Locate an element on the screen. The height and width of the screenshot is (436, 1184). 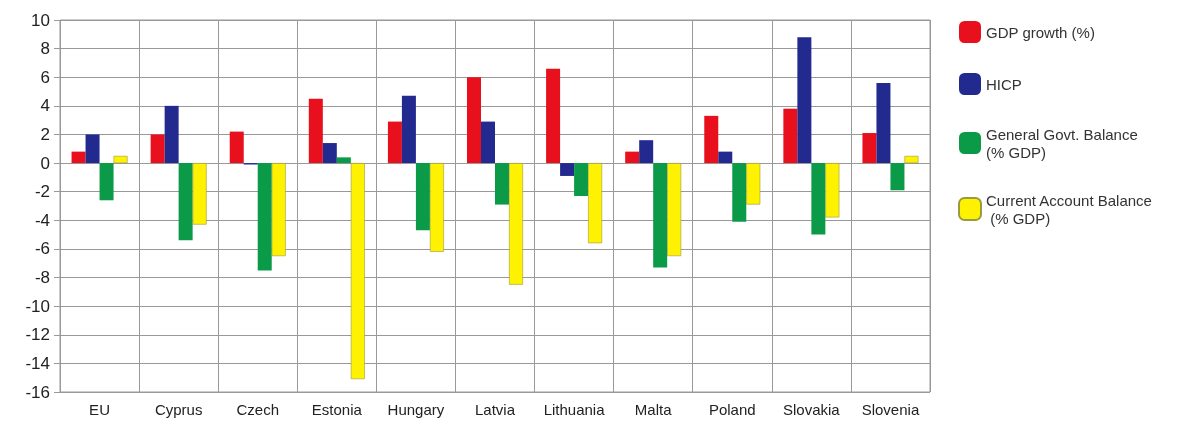
x-tick-label: Latvia is located at coordinates (495, 409).